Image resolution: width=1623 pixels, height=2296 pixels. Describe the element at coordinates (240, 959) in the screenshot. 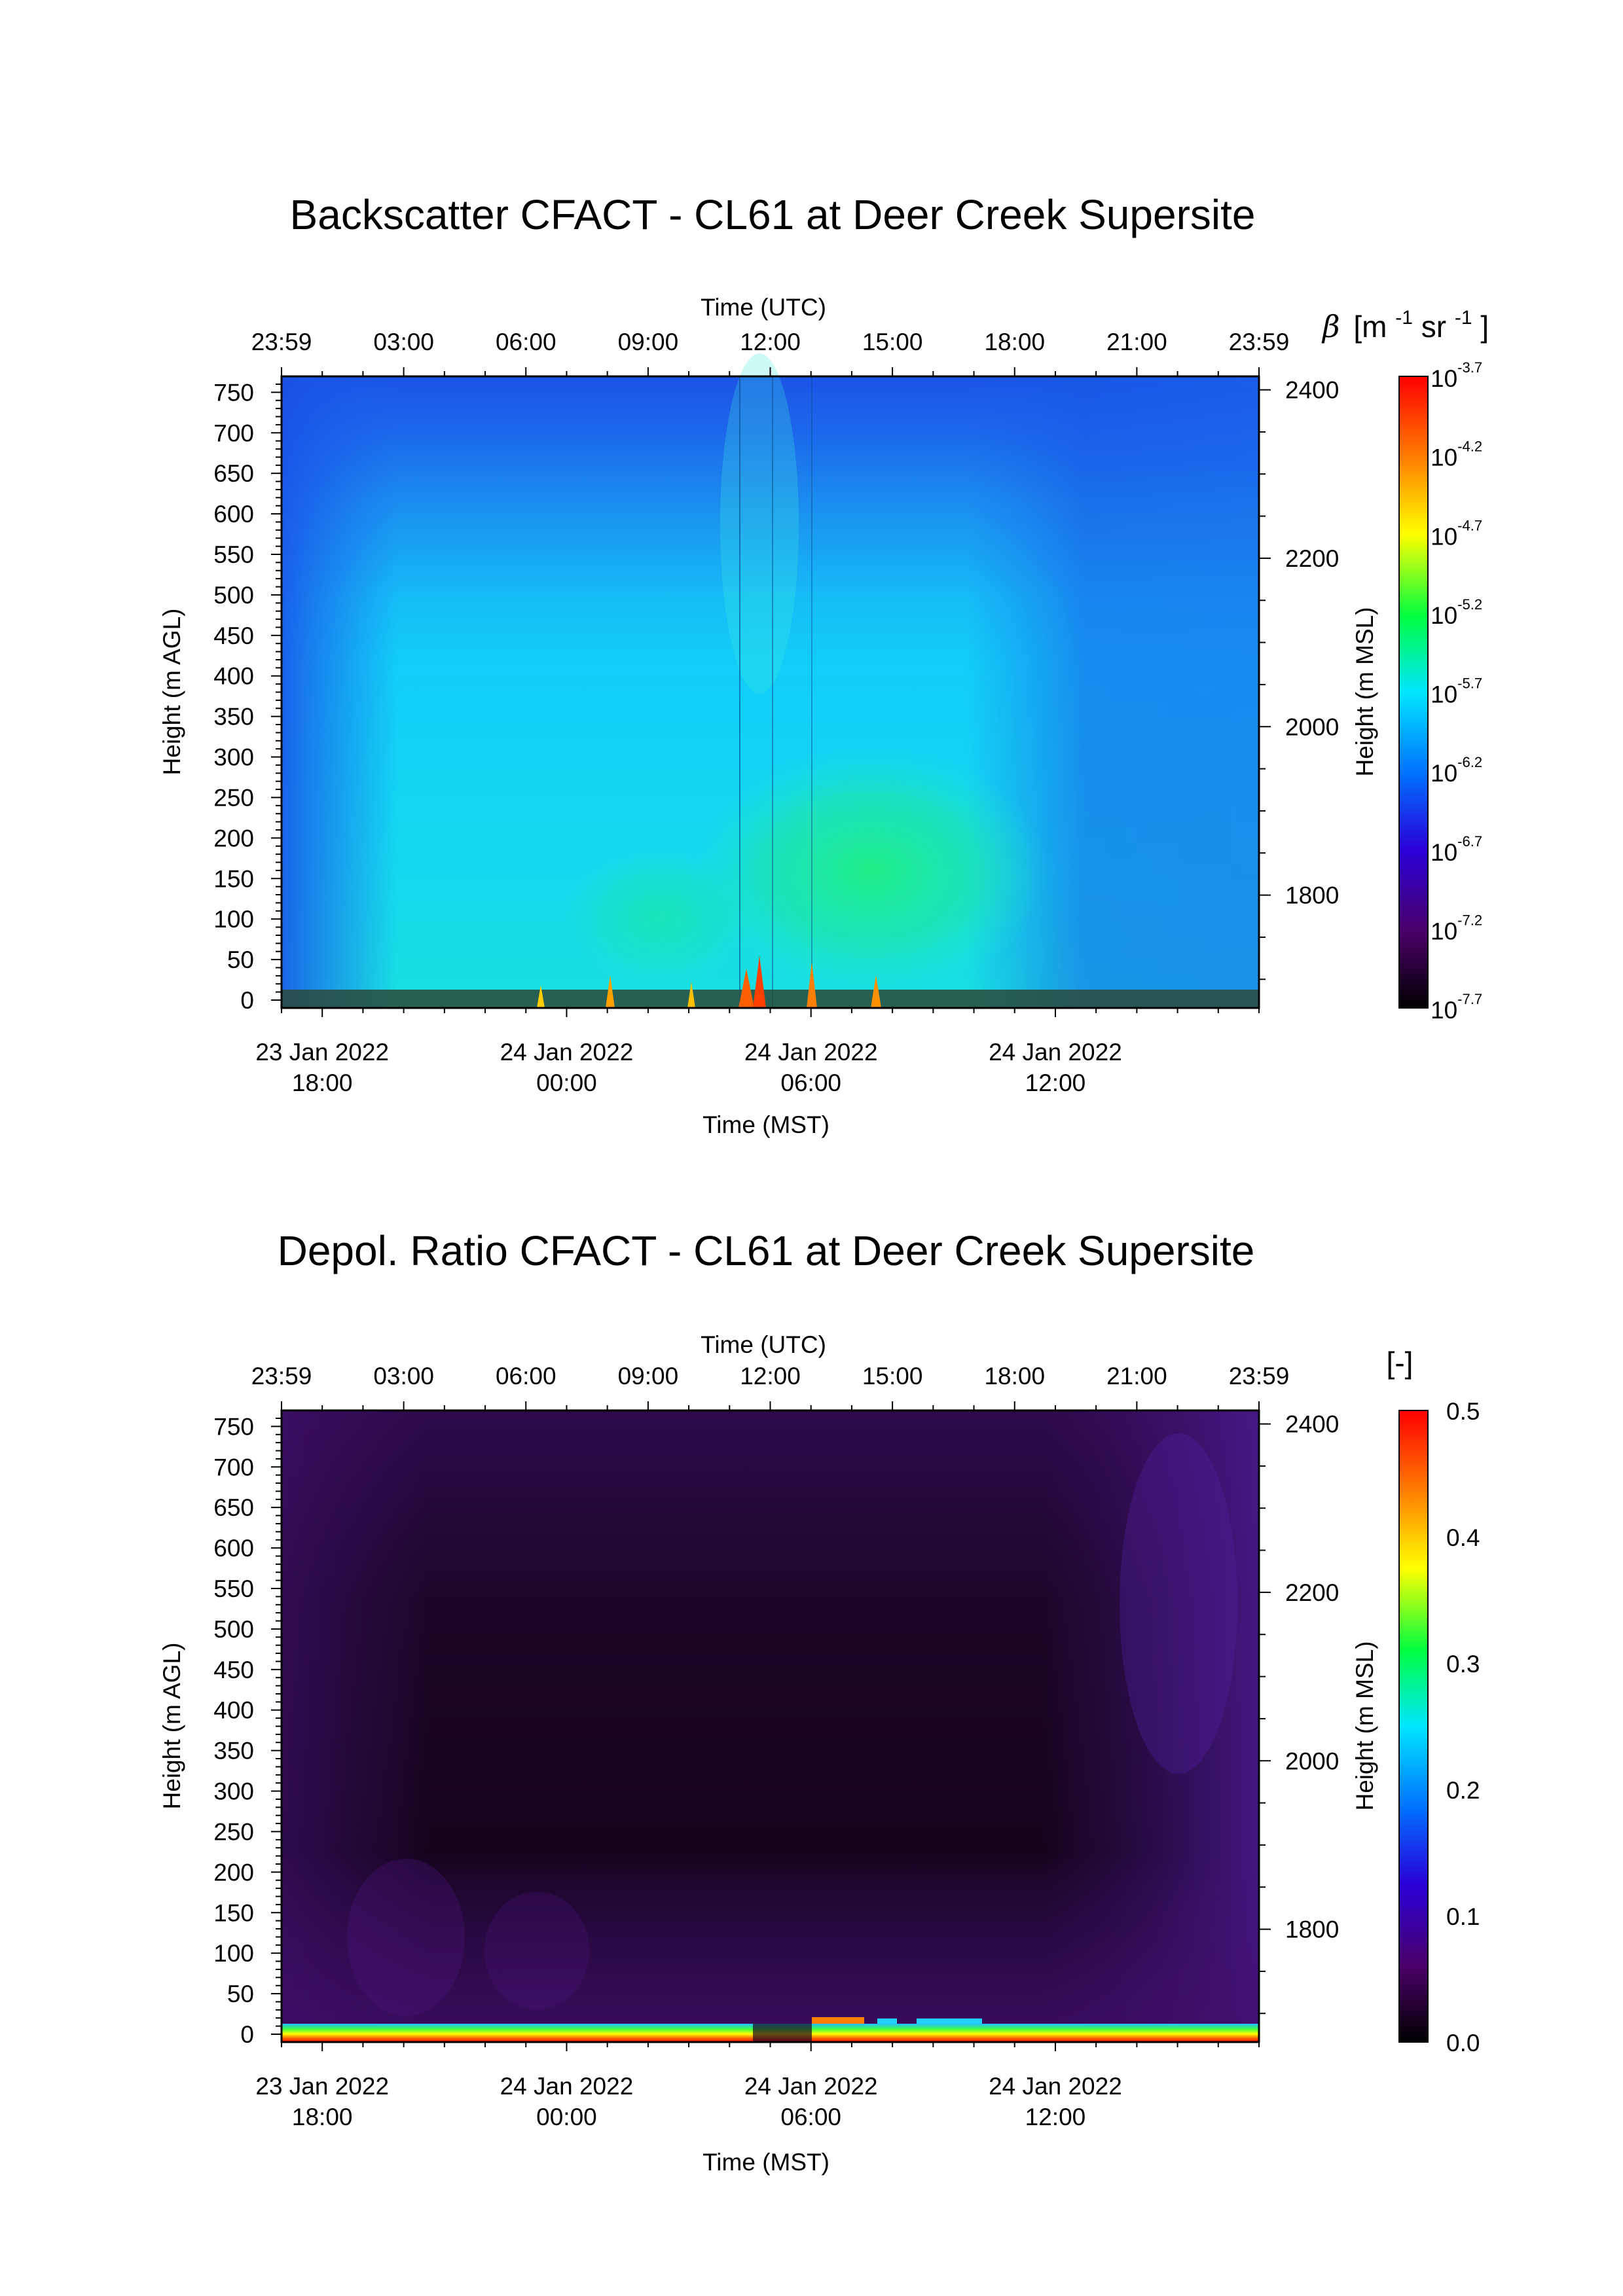

I see `y-left-tick-label: 50` at that location.